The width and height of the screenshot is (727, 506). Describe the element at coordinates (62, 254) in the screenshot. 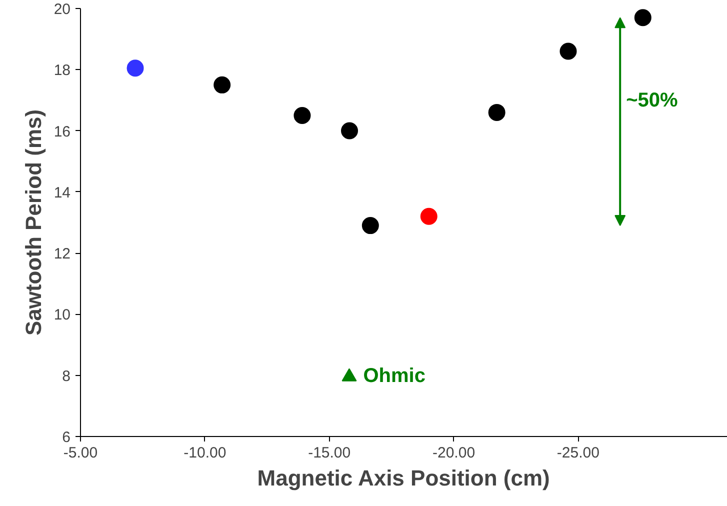

I see `y-tick-label: 12` at that location.